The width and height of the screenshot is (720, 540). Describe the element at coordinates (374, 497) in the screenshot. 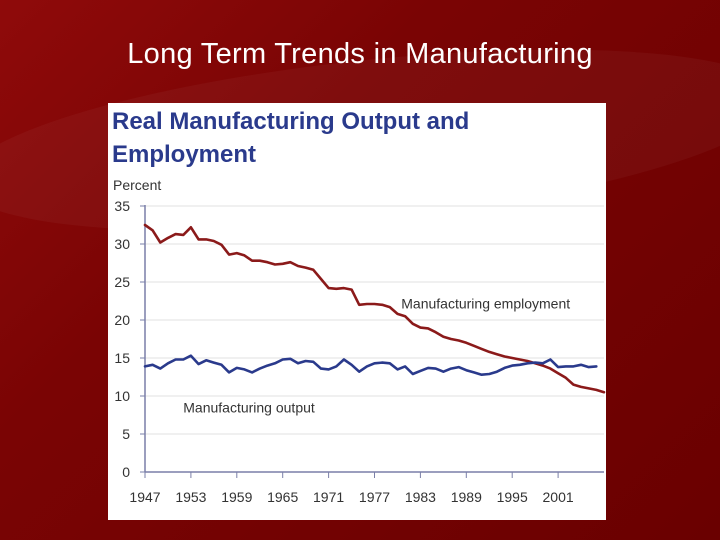

I see `x-tick-label: 1977` at that location.